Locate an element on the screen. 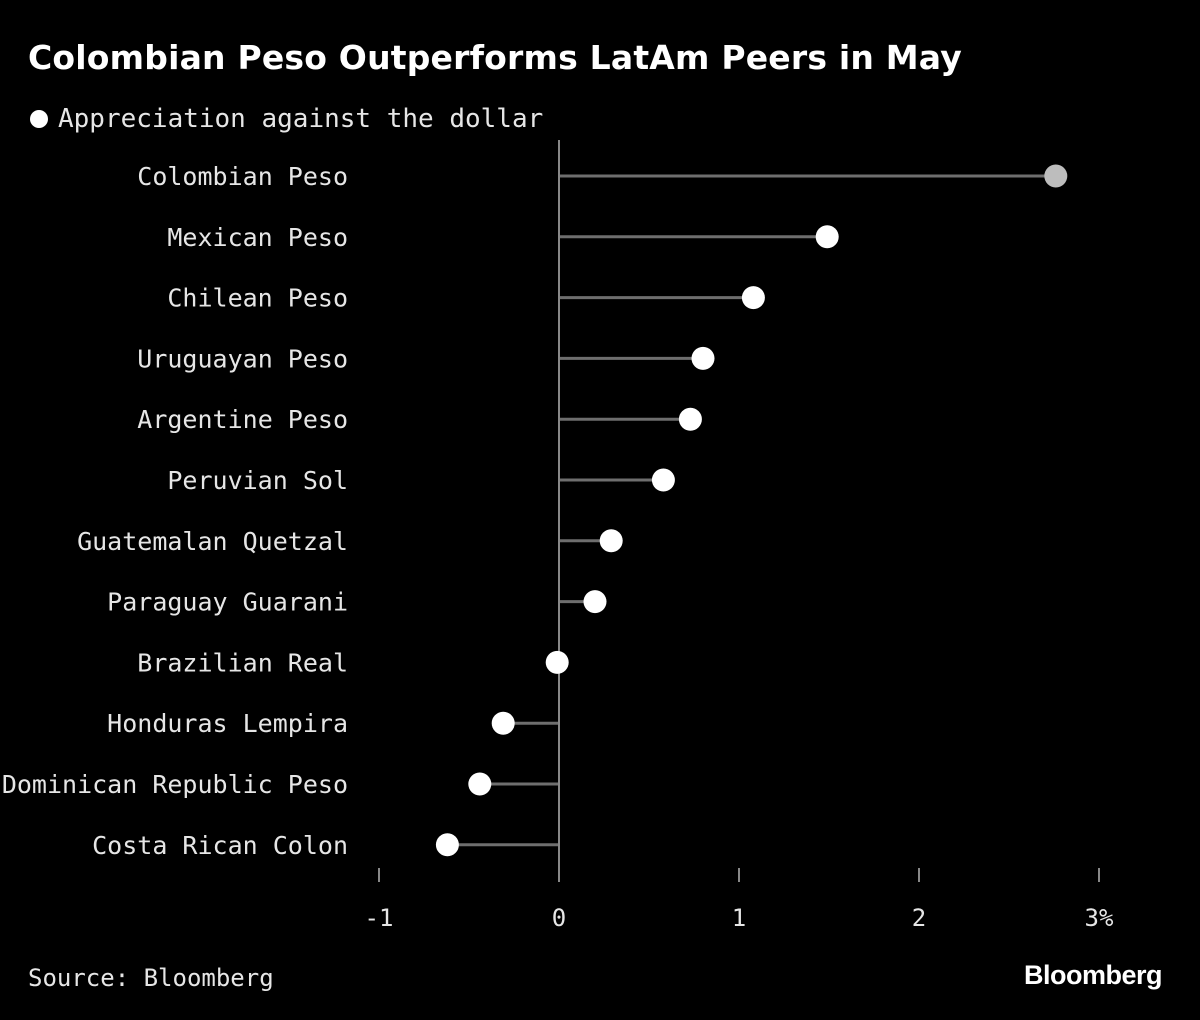  bloomberg-logo: Bloomberg is located at coordinates (1093, 975).